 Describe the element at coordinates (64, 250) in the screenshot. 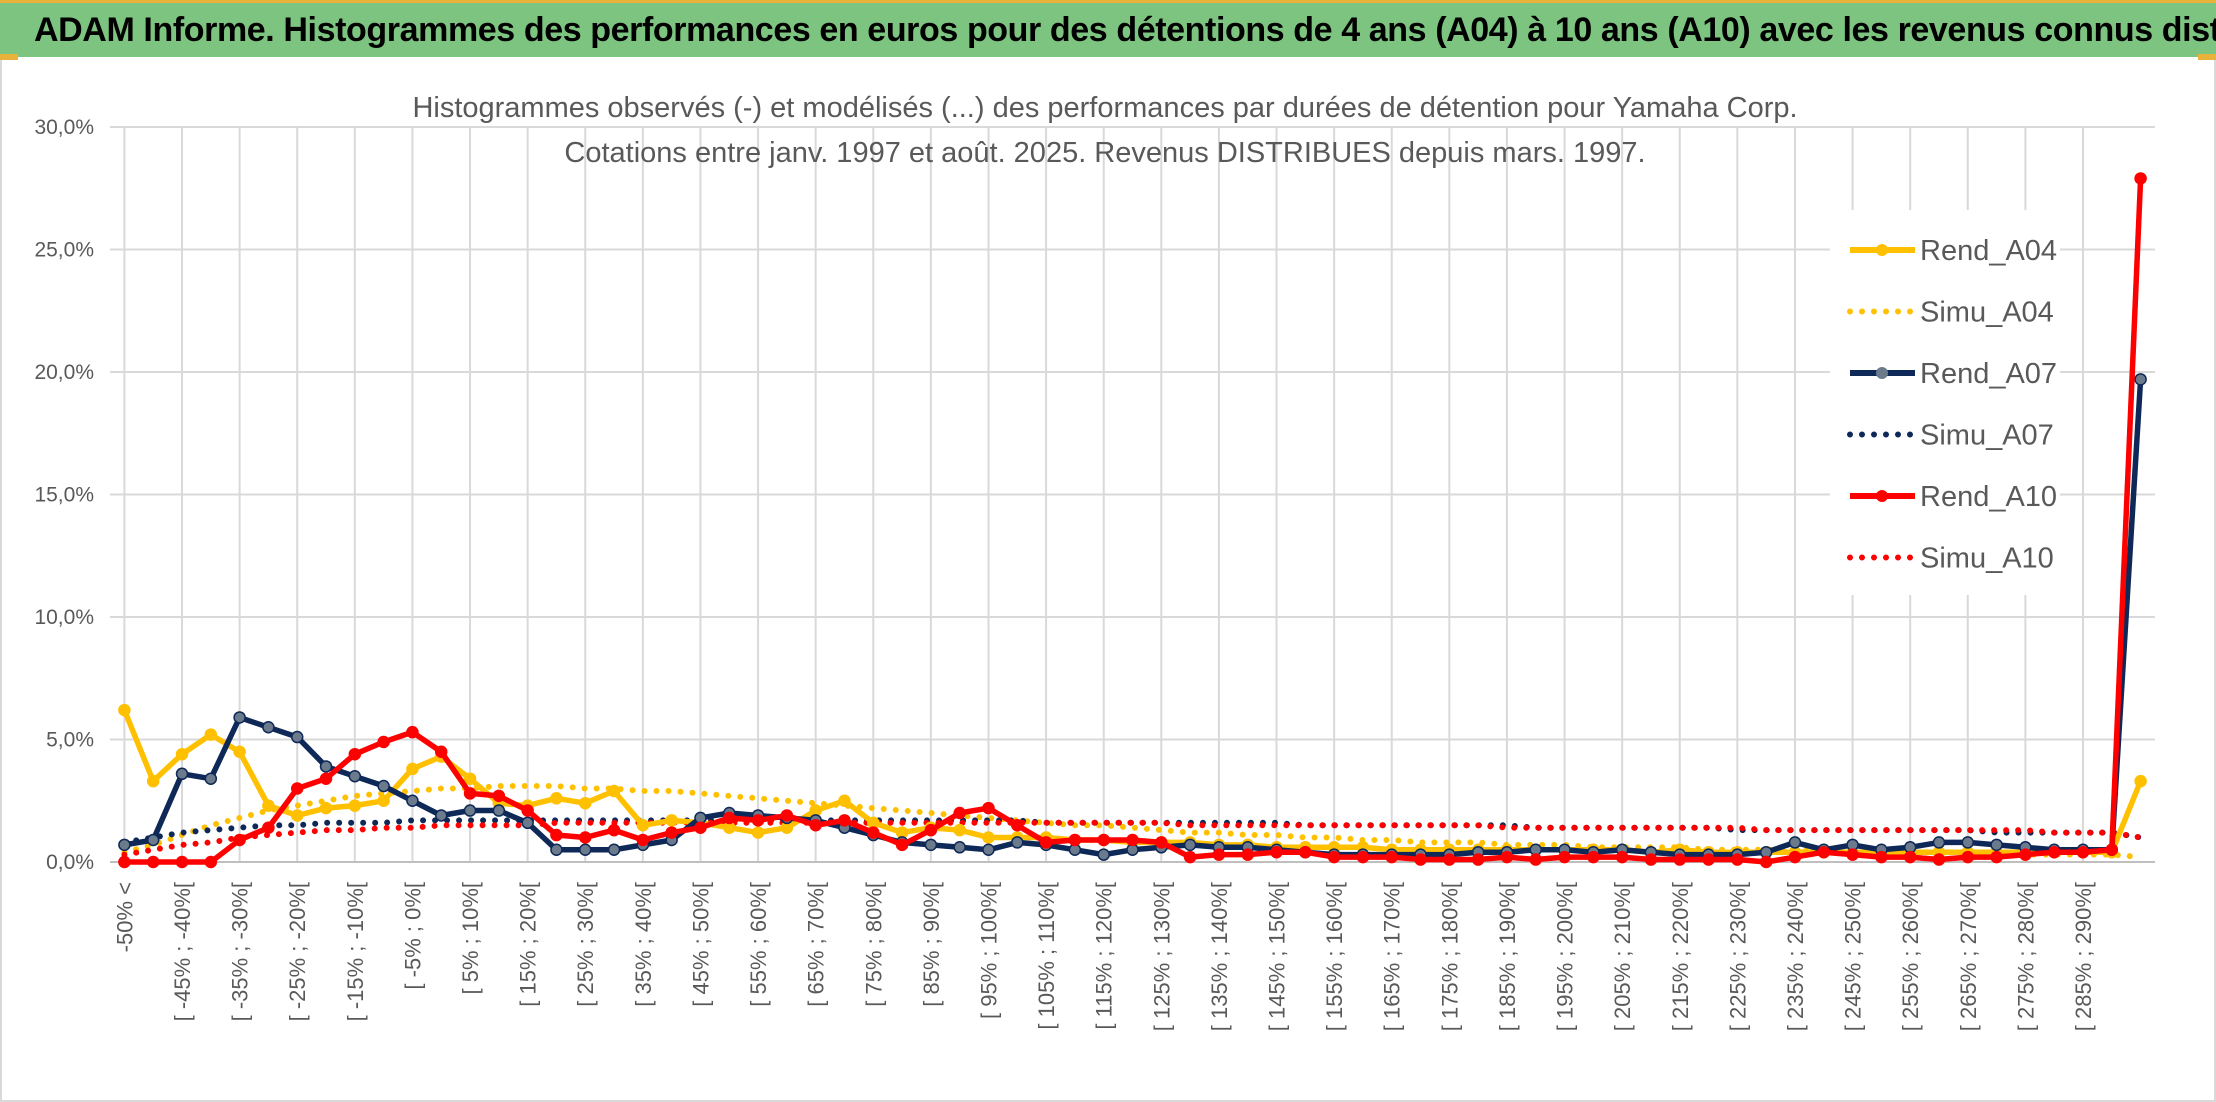

I see `y-tick-label: 25,0%` at that location.